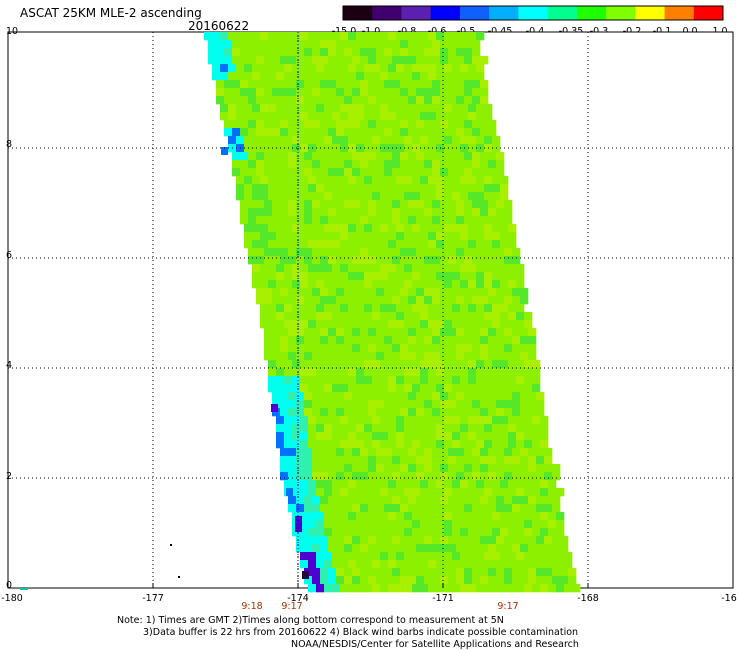  What do you see at coordinates (12, 598) in the screenshot?
I see `x-tick-label: -180` at bounding box center [12, 598].